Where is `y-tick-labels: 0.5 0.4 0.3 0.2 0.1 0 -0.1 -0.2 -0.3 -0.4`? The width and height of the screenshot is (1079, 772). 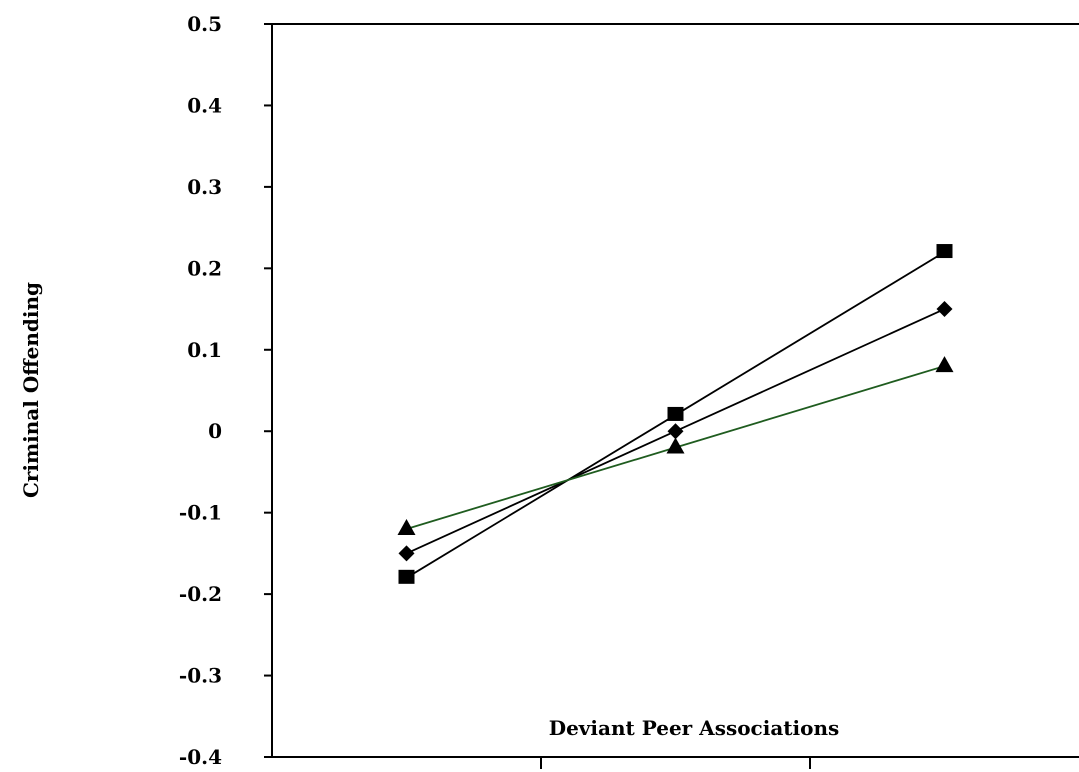
y-tick-labels: 0.5 0.4 0.3 0.2 0.1 0 -0.1 -0.2 -0.3 -0.4 is located at coordinates (200, 390).